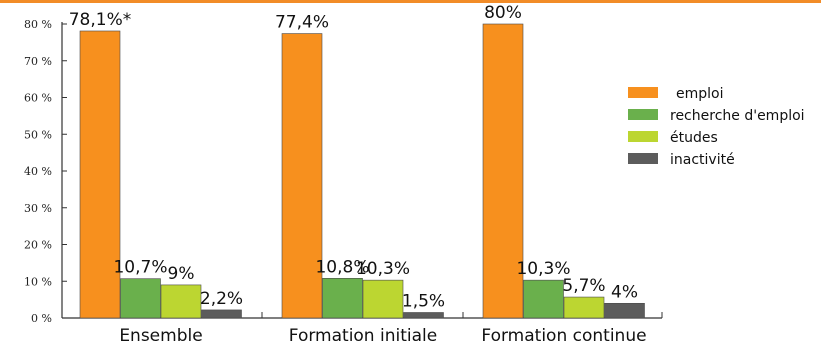 The width and height of the screenshot is (821, 347). I want to click on data-label: 1,5%, so click(423, 301).